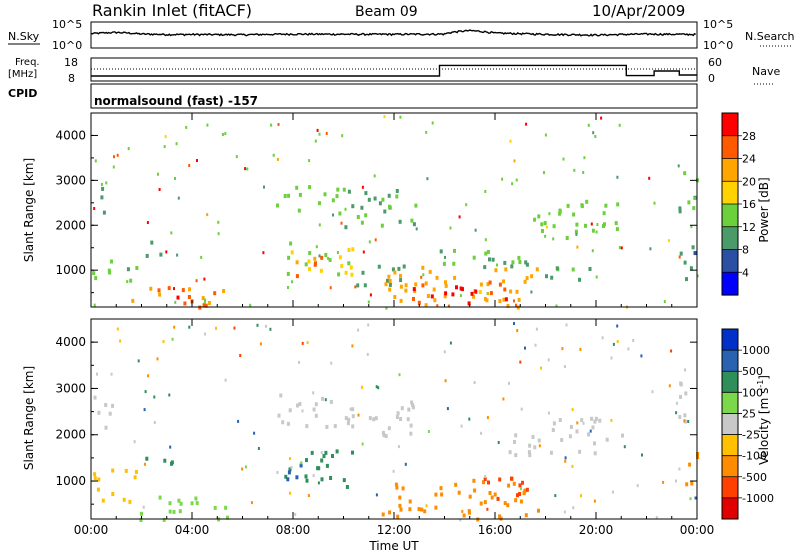  Describe the element at coordinates (70, 135) in the screenshot. I see `power-ytick-label: 4000` at that location.